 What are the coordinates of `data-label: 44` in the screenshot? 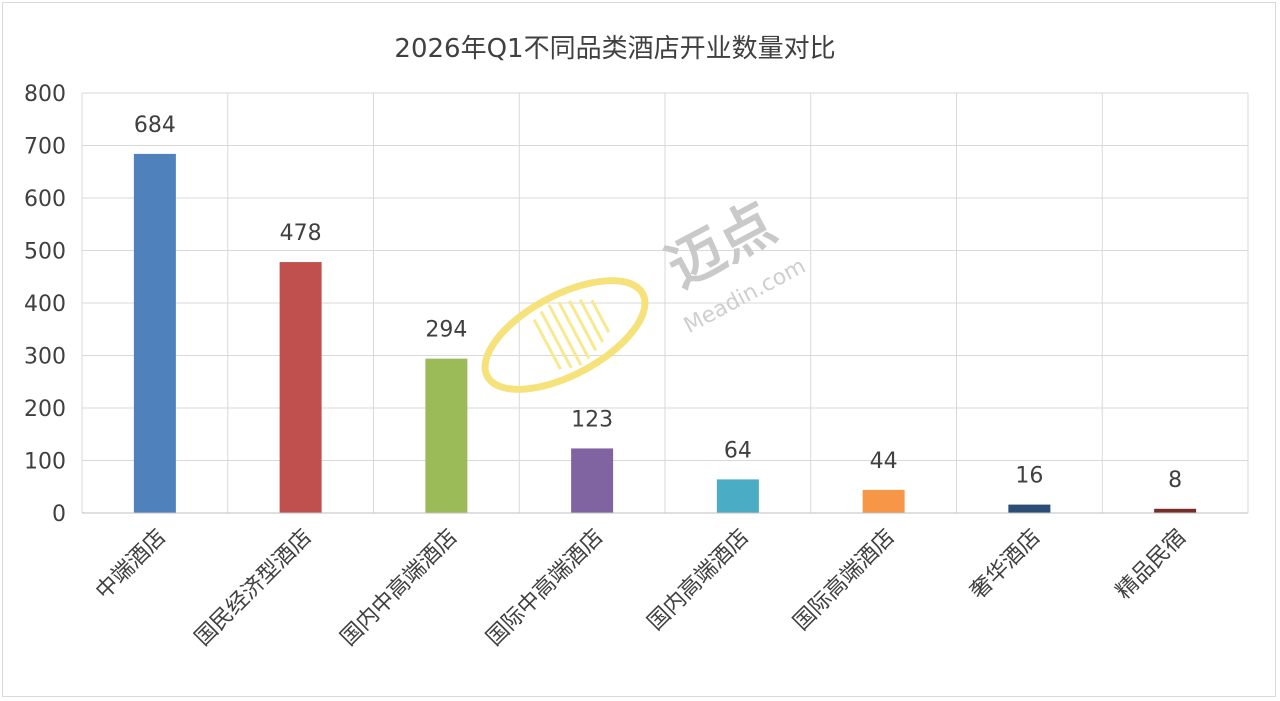 It's located at (884, 461).